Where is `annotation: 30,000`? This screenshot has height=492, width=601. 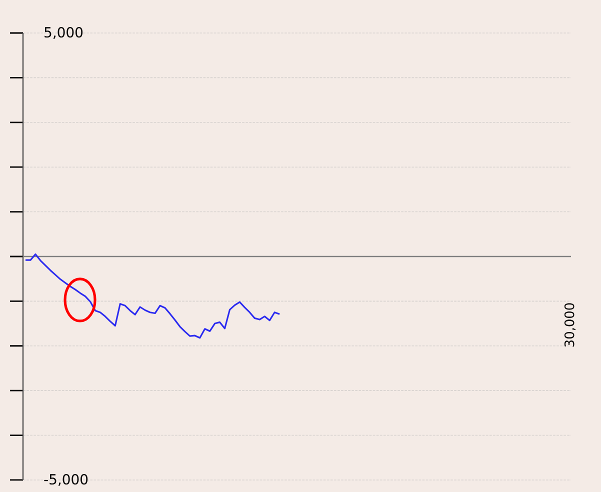
annotation: 30,000 is located at coordinates (570, 325).